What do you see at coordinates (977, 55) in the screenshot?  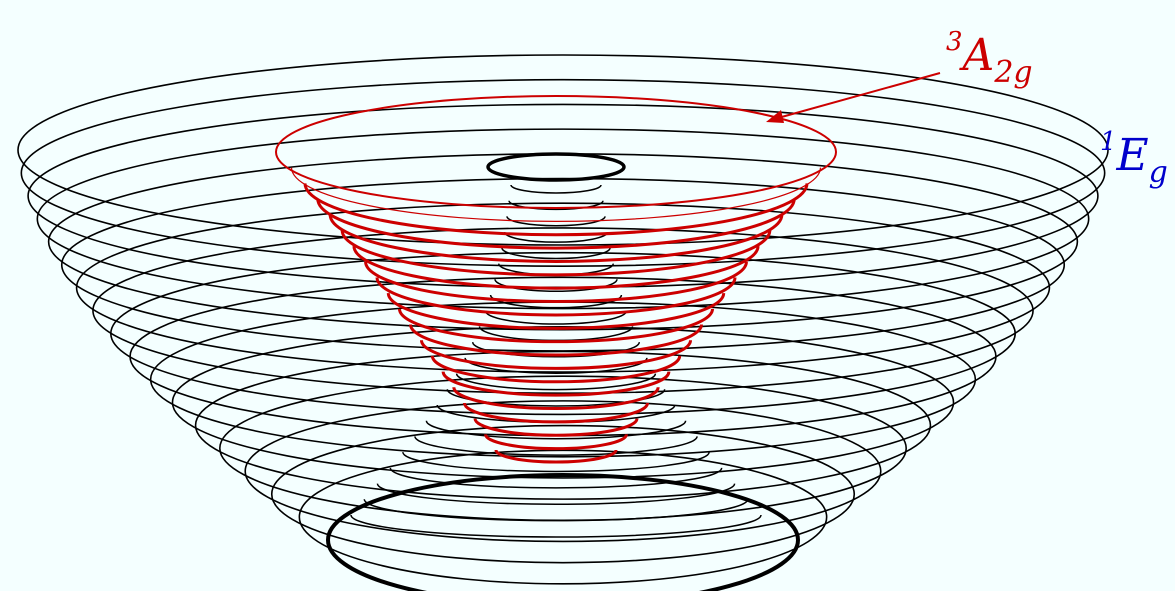 I see `red-state-base: A` at bounding box center [977, 55].